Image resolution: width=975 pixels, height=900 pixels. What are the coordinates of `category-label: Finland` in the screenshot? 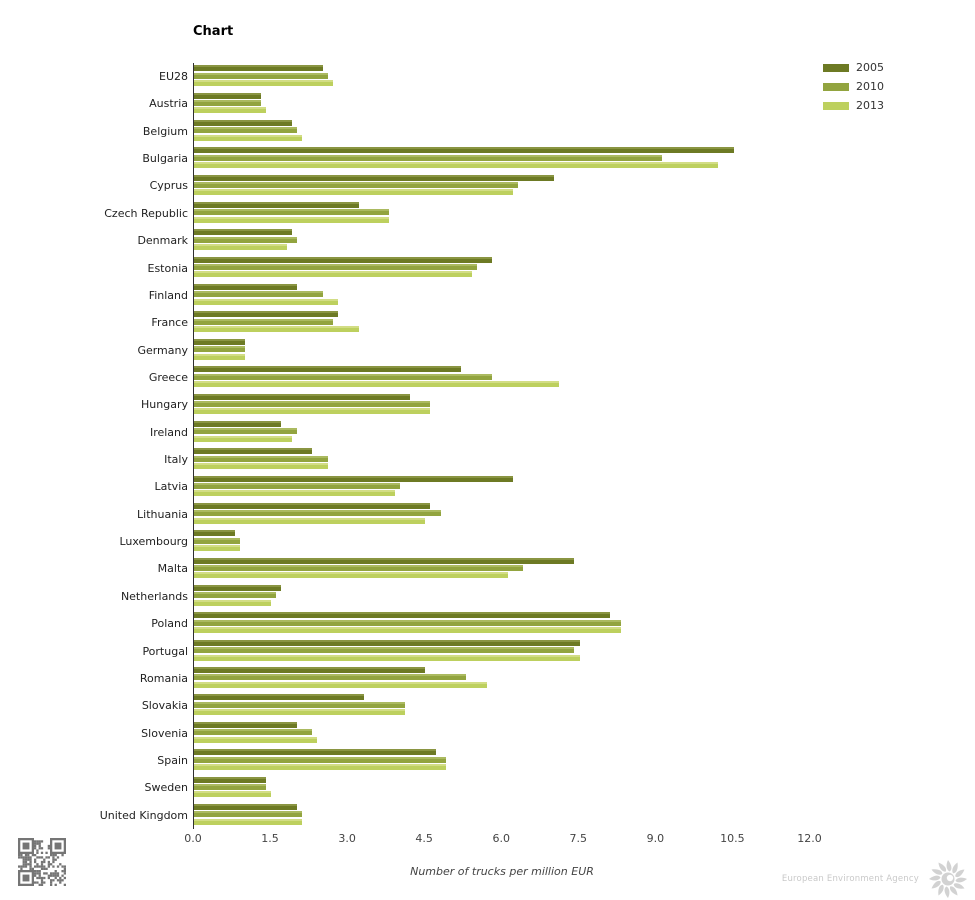 It's located at (168, 295).